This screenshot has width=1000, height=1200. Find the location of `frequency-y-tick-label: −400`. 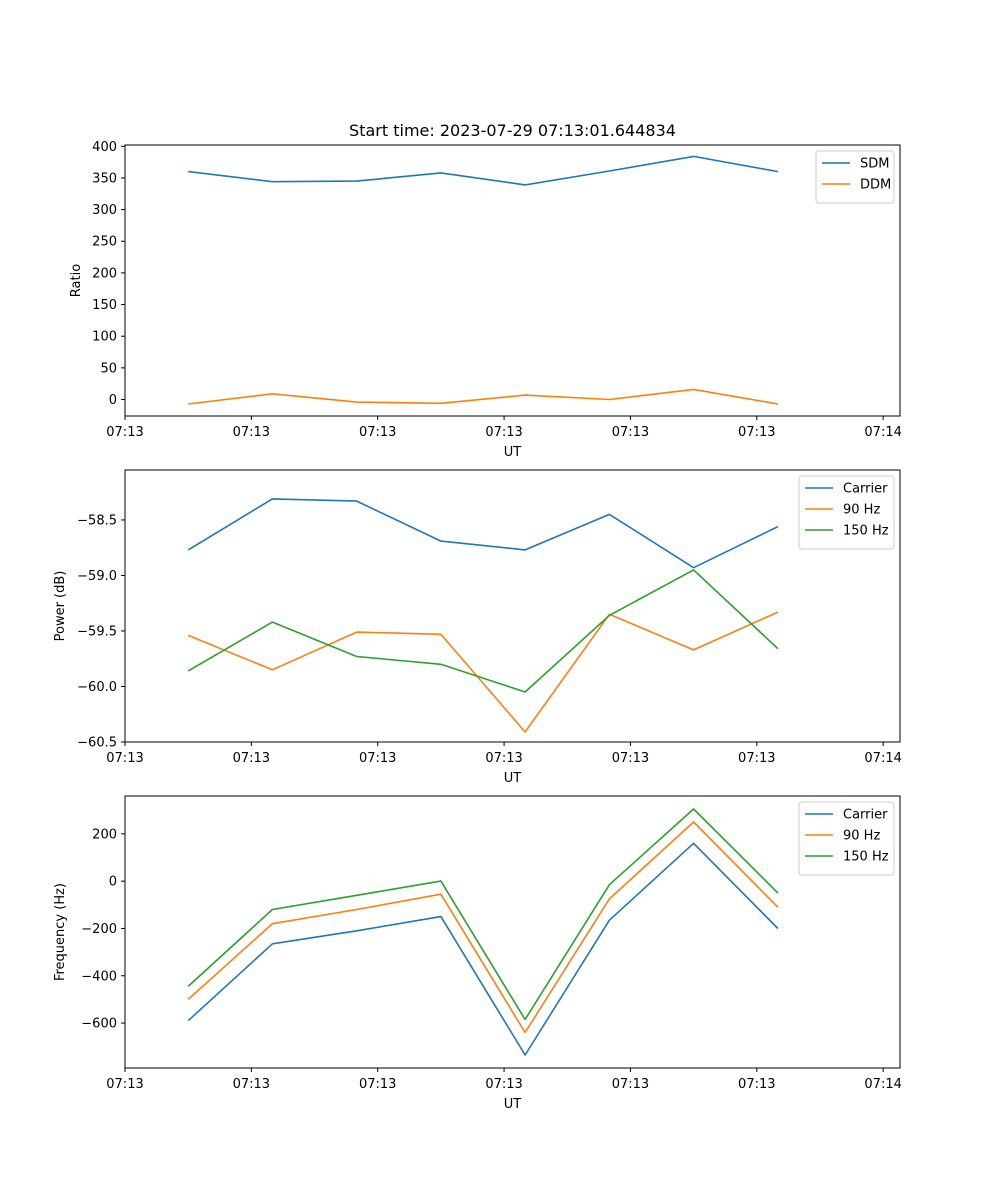

frequency-y-tick-label: −400 is located at coordinates (99, 976).